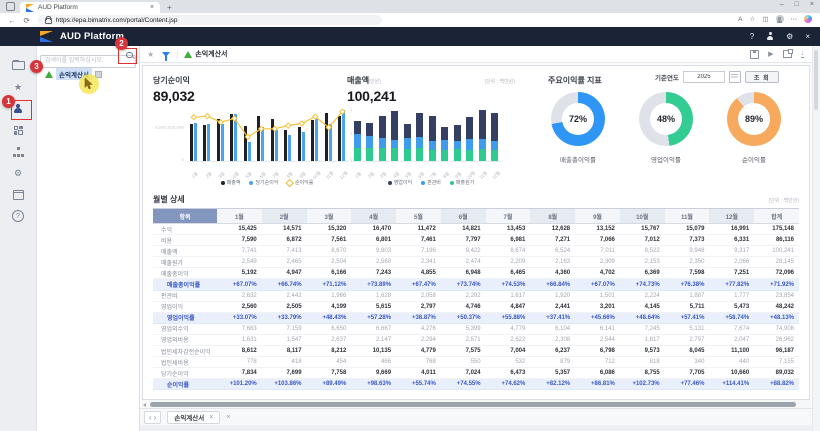 The image size is (820, 431). I want to click on window-maximize-button: □, so click(796, 4).